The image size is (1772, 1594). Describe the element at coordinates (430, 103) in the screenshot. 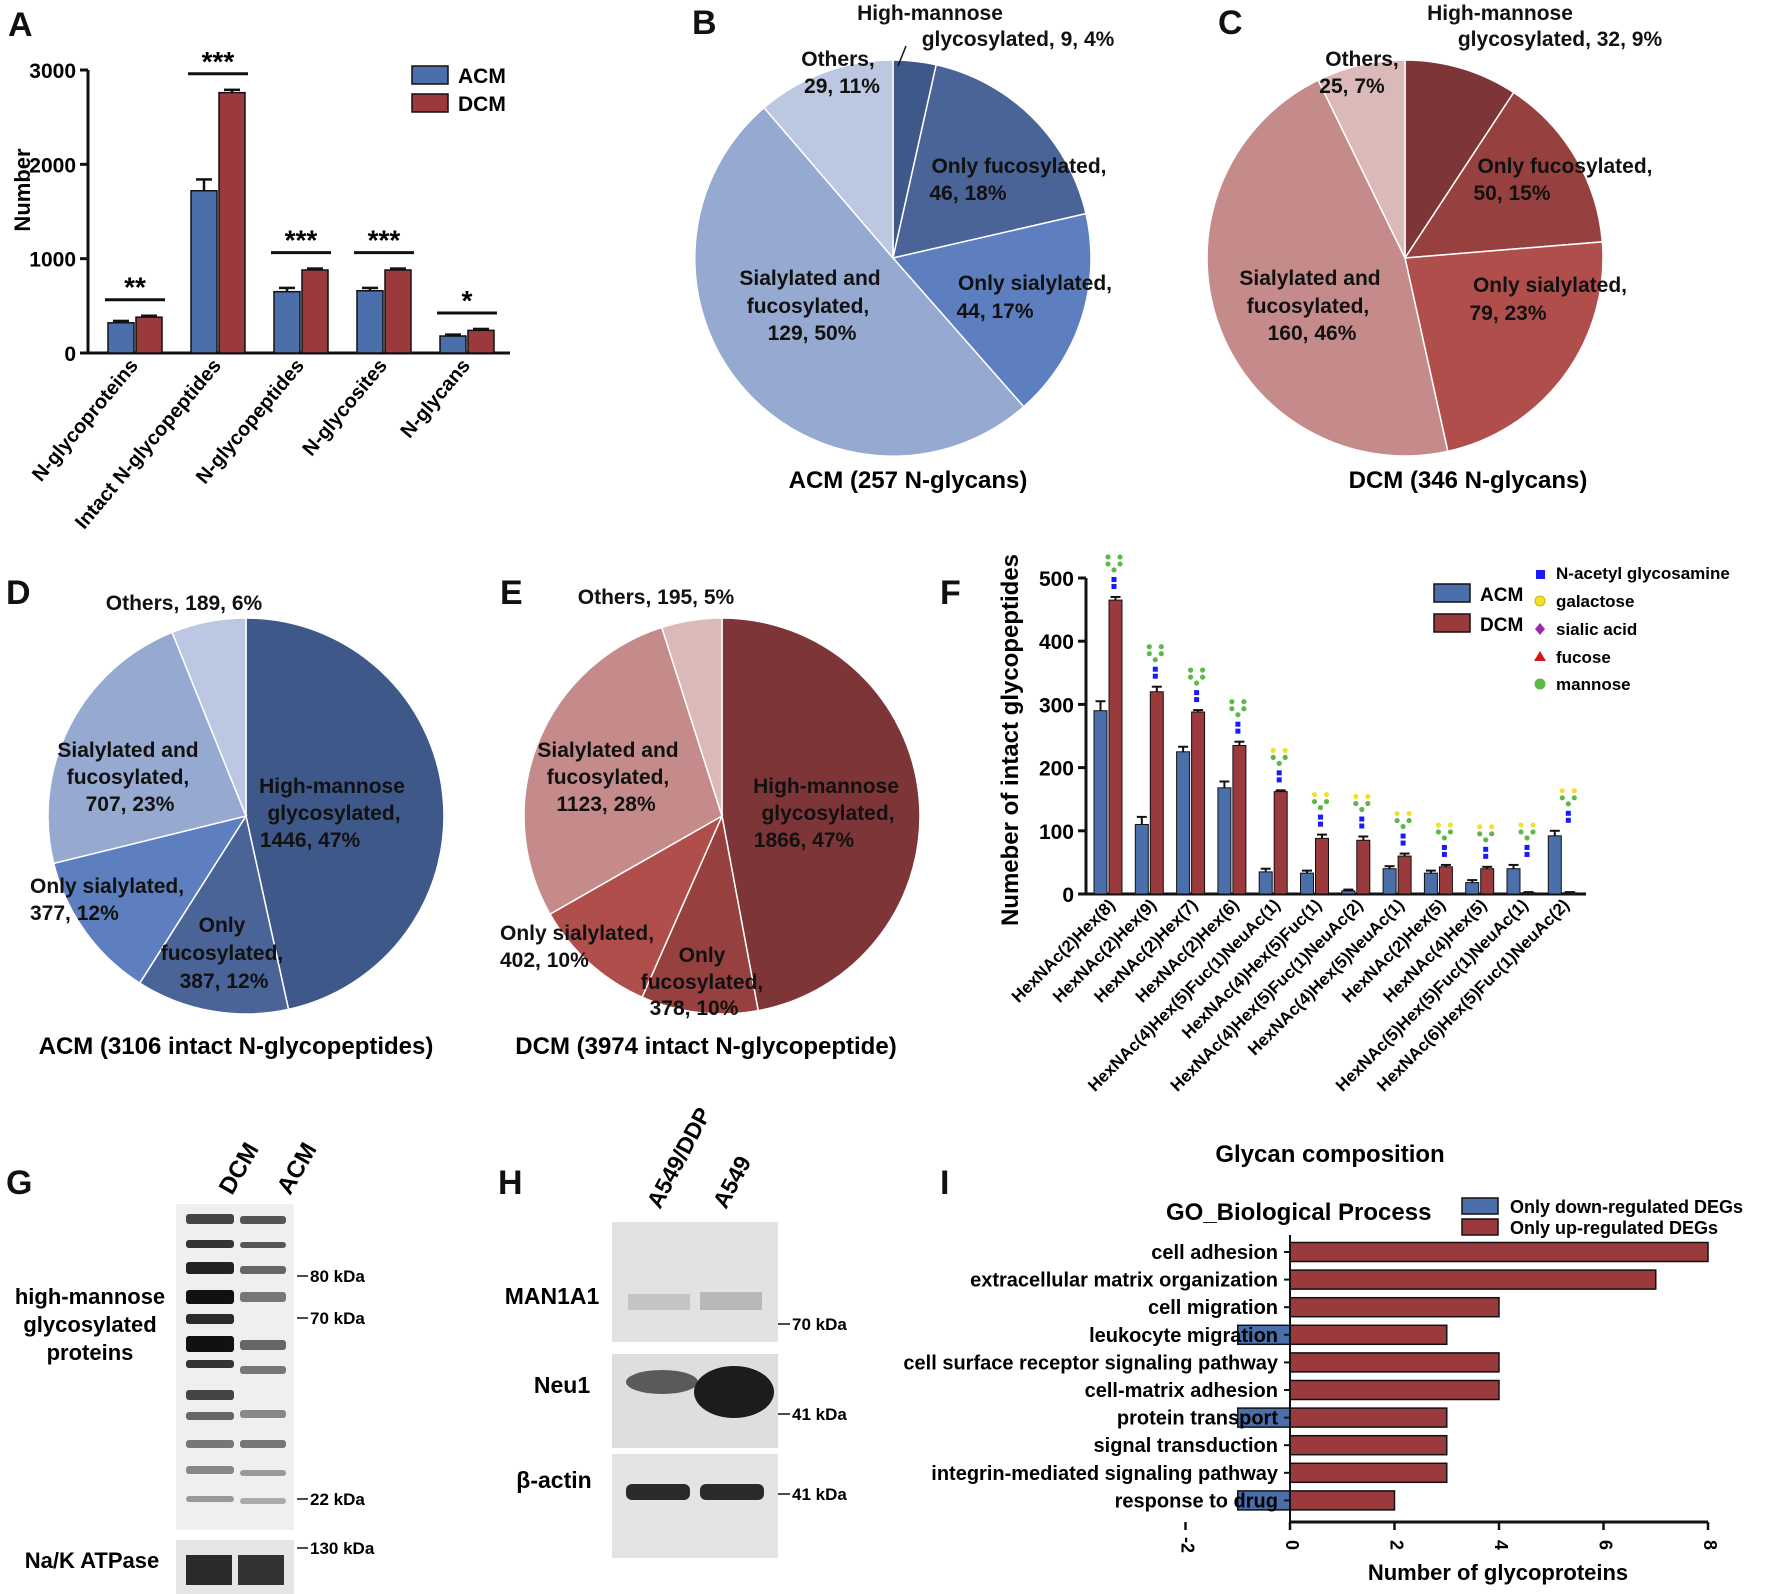

I see `legend-dcm-swatch` at that location.